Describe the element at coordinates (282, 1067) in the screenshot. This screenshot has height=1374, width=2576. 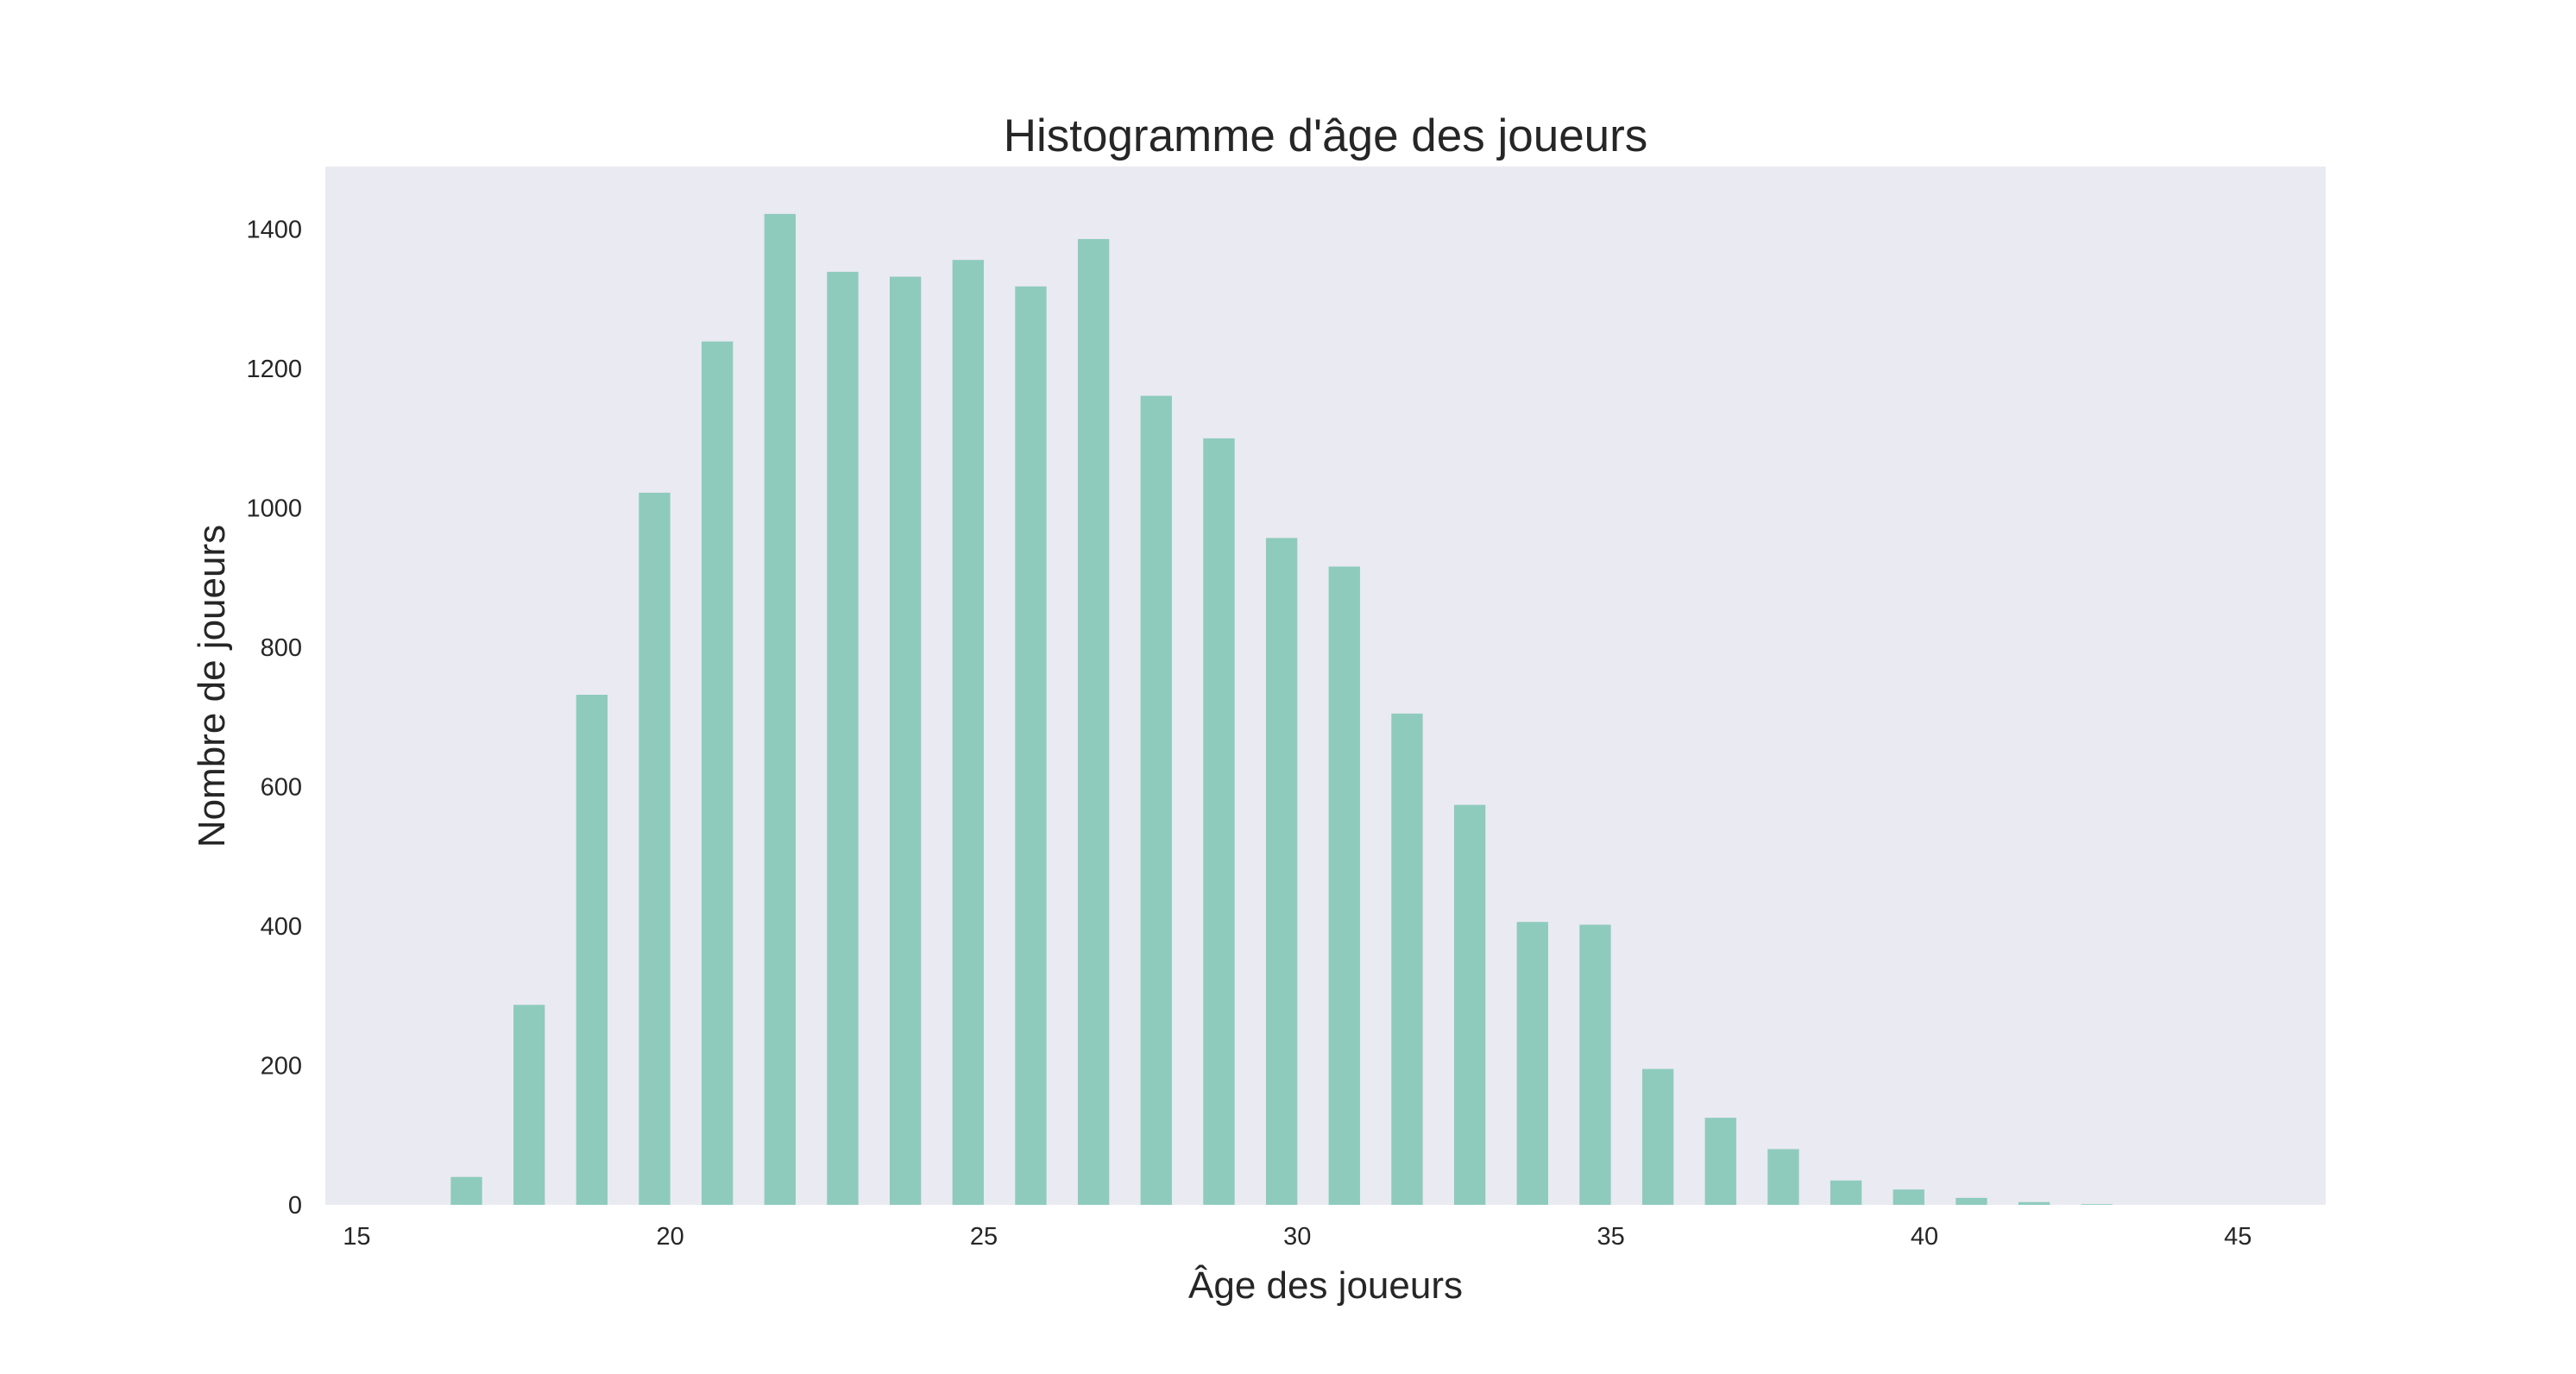
I see `y-tick-label: 200` at that location.